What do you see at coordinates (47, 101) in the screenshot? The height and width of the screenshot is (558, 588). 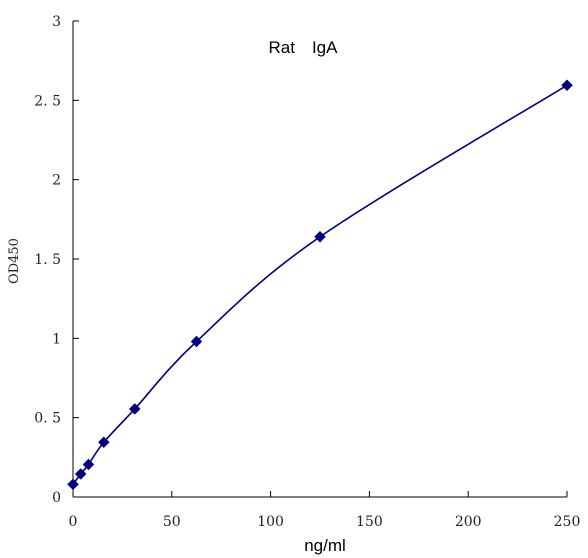 I see `y-tick-label: 2. 5` at bounding box center [47, 101].